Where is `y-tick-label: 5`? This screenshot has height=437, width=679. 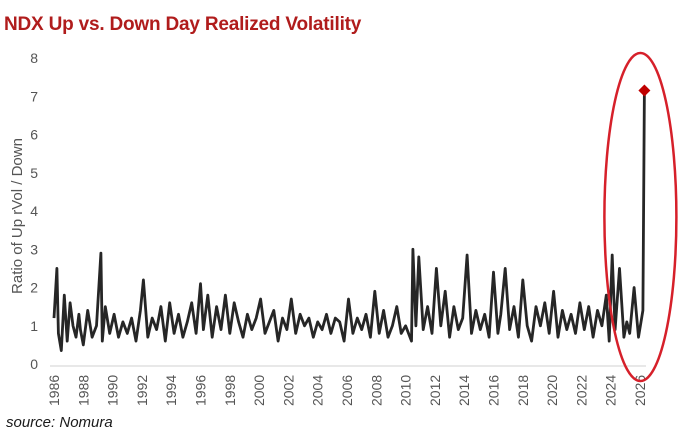 y-tick-label: 5 is located at coordinates (34, 173).